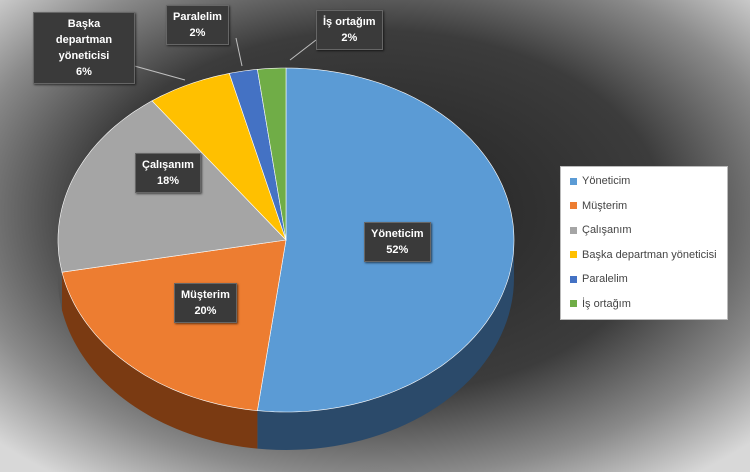 Image resolution: width=750 pixels, height=472 pixels. What do you see at coordinates (197, 25) in the screenshot?
I see `data-label-paralelim: Paralelim 2%` at bounding box center [197, 25].